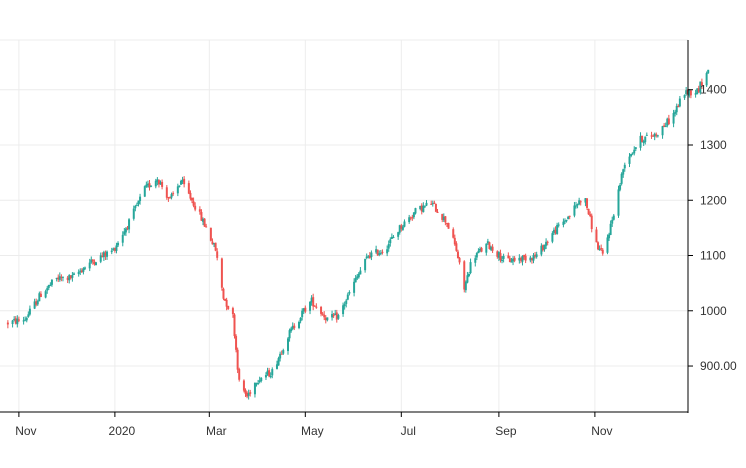  I want to click on y-tick-label: 1300, so click(713, 145).